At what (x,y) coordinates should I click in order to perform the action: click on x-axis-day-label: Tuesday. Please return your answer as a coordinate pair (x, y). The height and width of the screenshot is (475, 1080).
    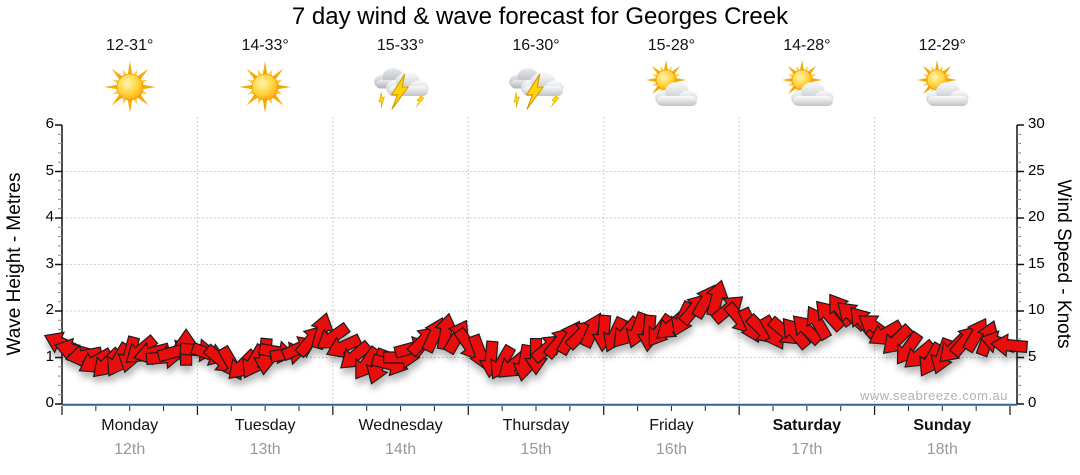
    Looking at the image, I should click on (265, 425).